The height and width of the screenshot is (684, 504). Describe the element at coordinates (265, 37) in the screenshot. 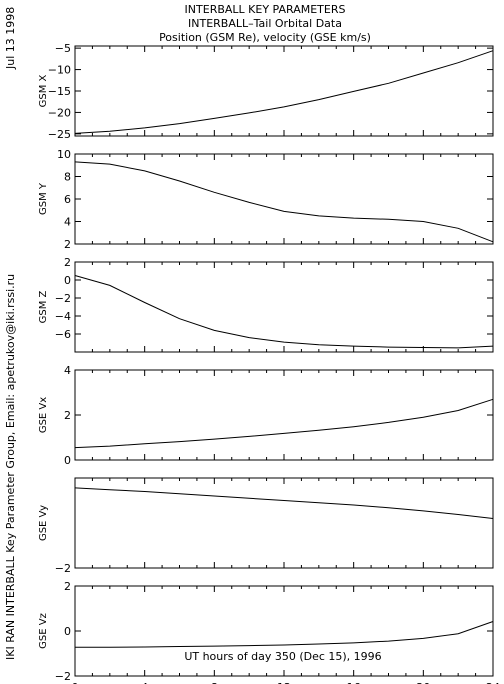

I see `title-line-3: Position (GSM Re), velocity (GSE km/s)` at that location.